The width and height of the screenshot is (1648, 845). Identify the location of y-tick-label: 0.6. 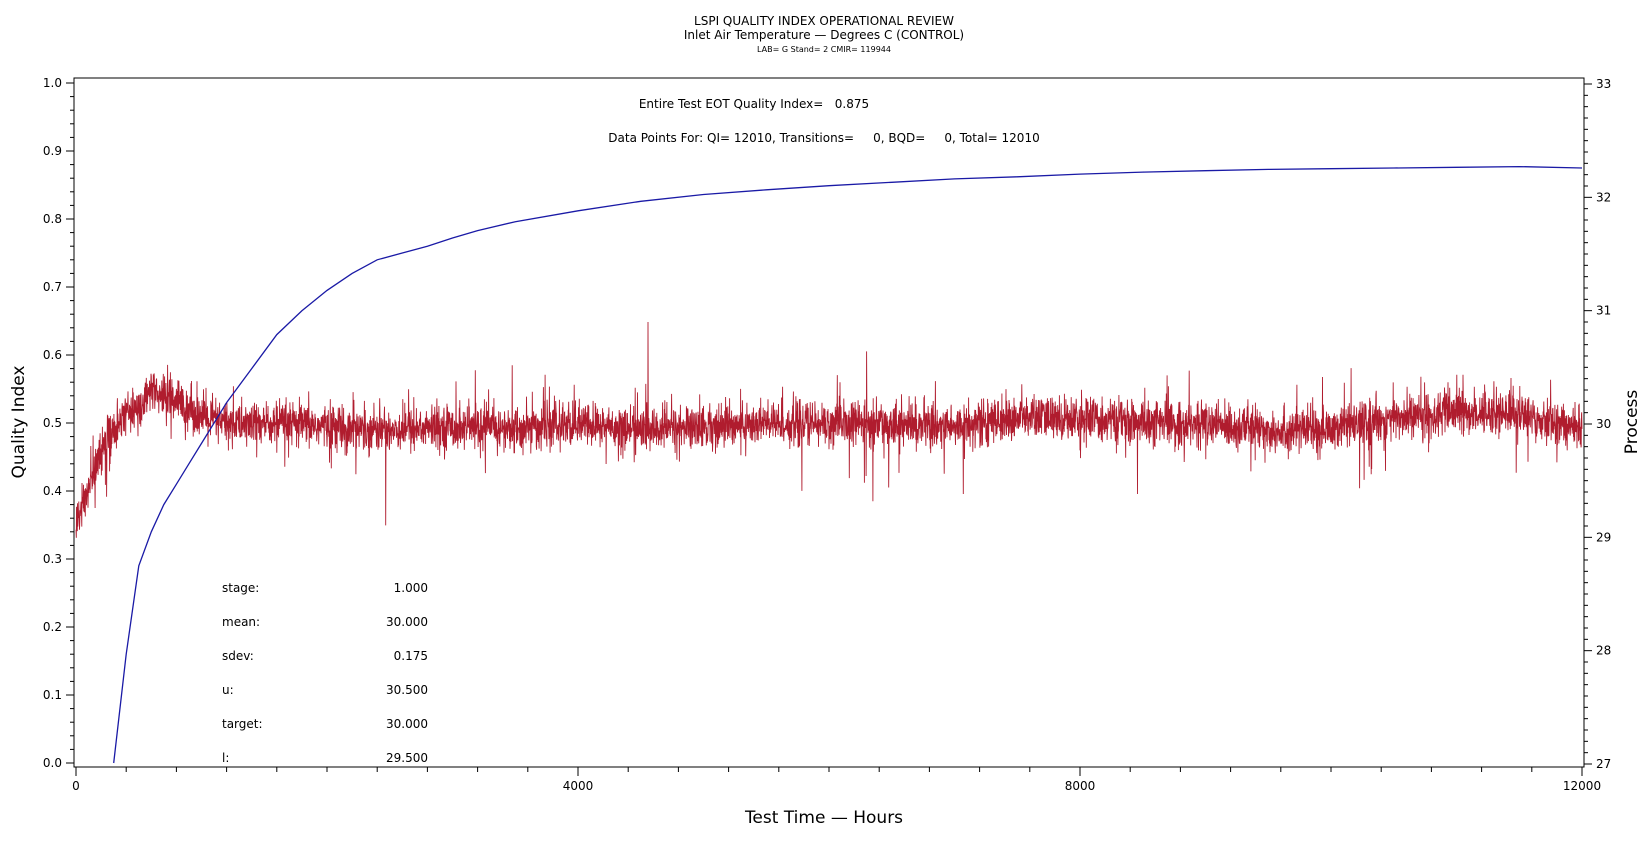
(52, 355).